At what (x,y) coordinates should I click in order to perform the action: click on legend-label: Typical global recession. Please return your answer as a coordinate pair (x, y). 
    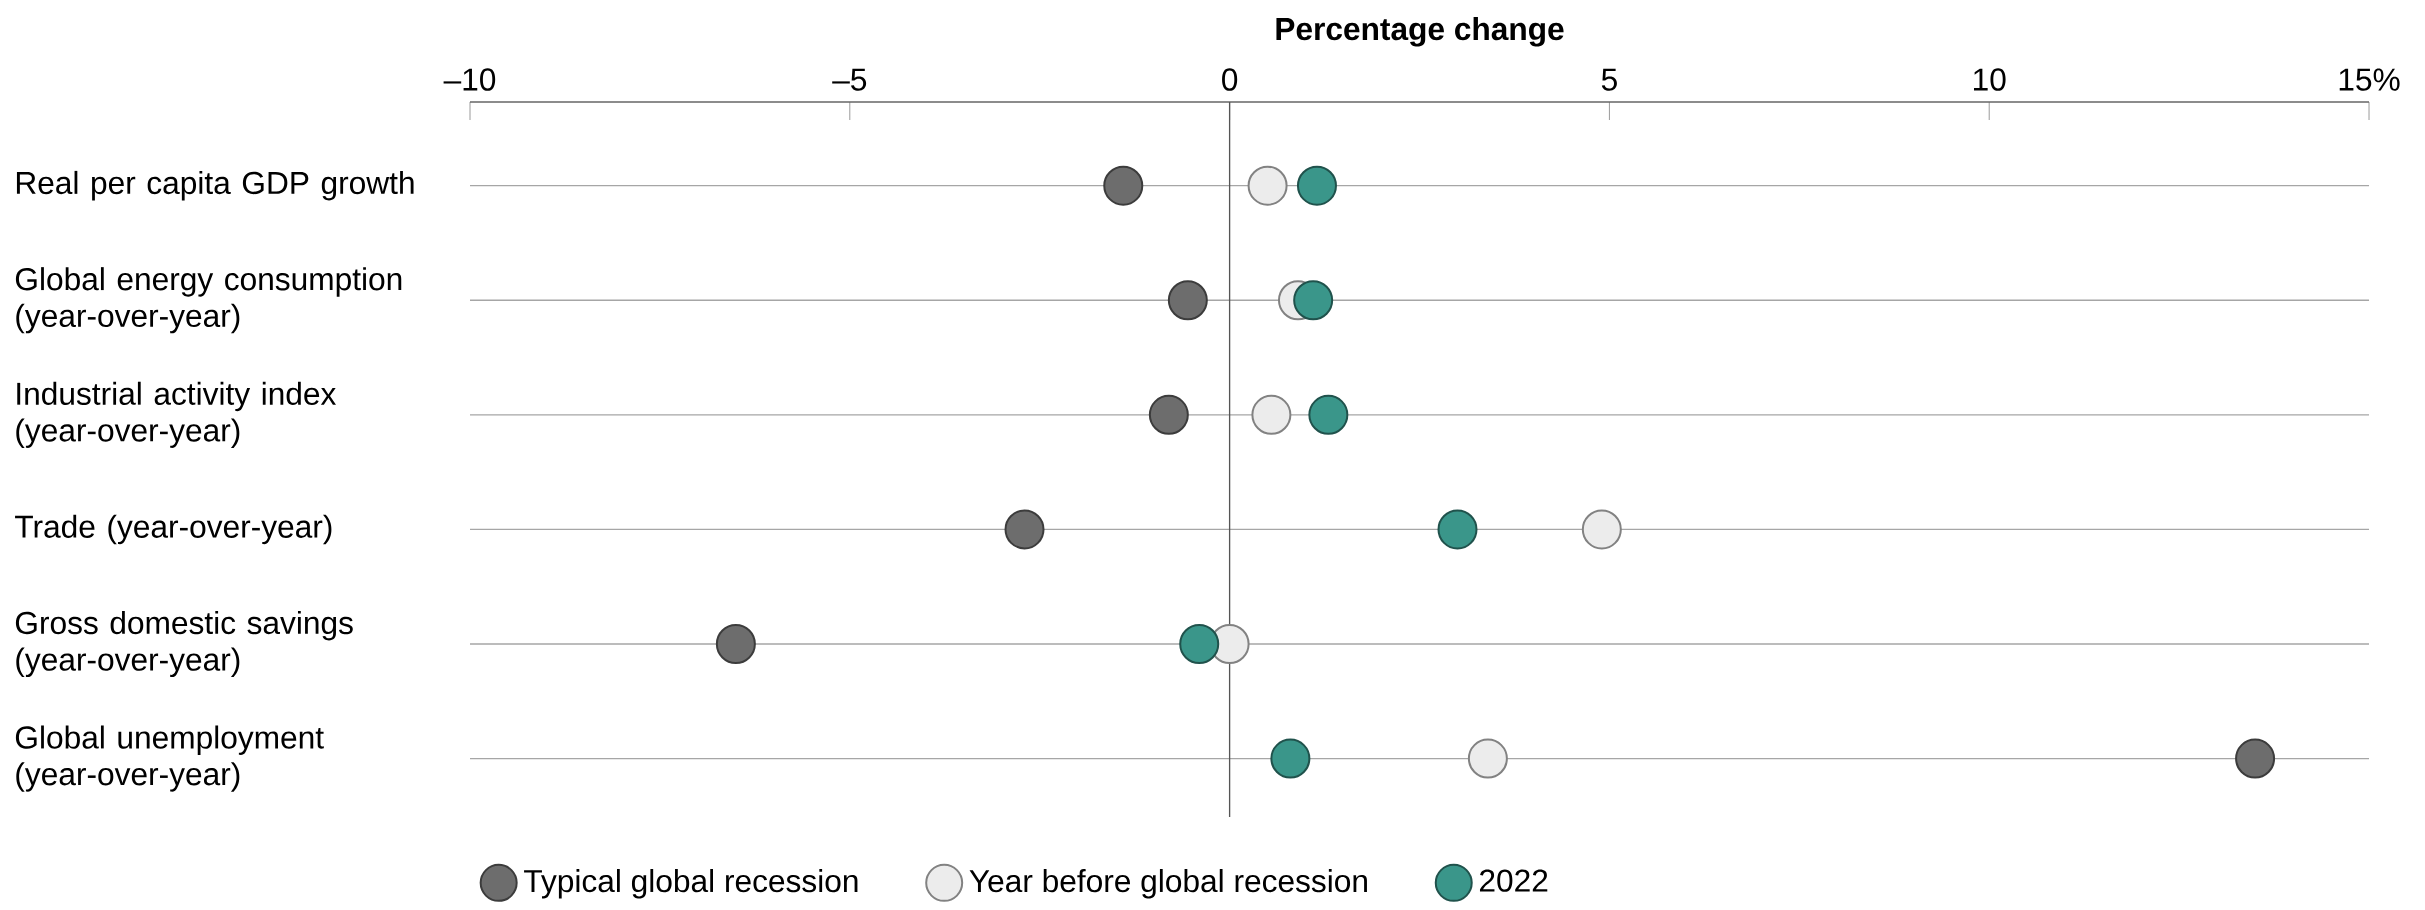
    Looking at the image, I should click on (691, 883).